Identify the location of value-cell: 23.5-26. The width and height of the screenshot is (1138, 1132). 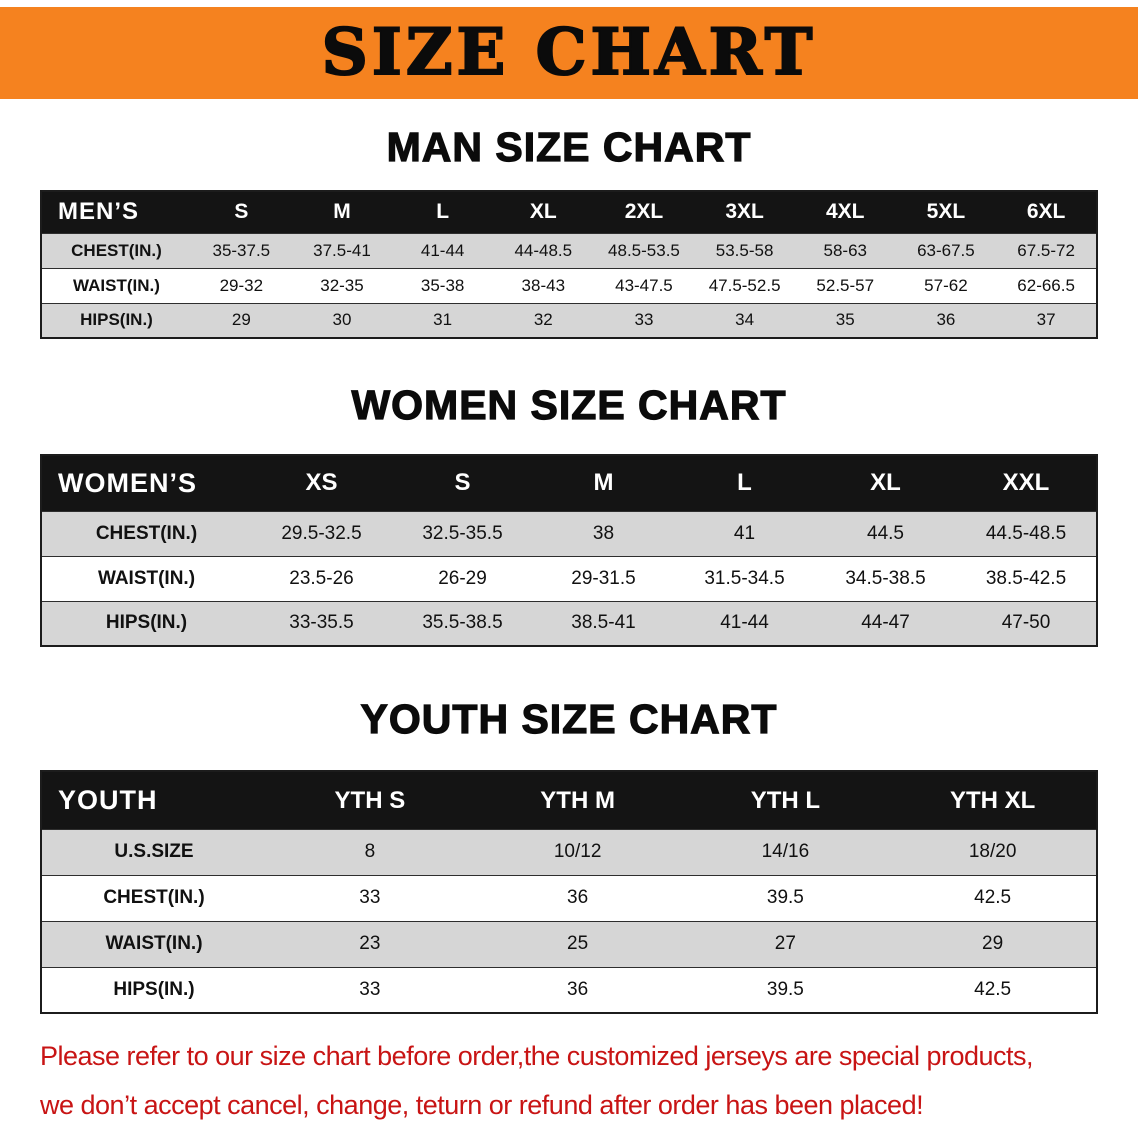
(321, 578).